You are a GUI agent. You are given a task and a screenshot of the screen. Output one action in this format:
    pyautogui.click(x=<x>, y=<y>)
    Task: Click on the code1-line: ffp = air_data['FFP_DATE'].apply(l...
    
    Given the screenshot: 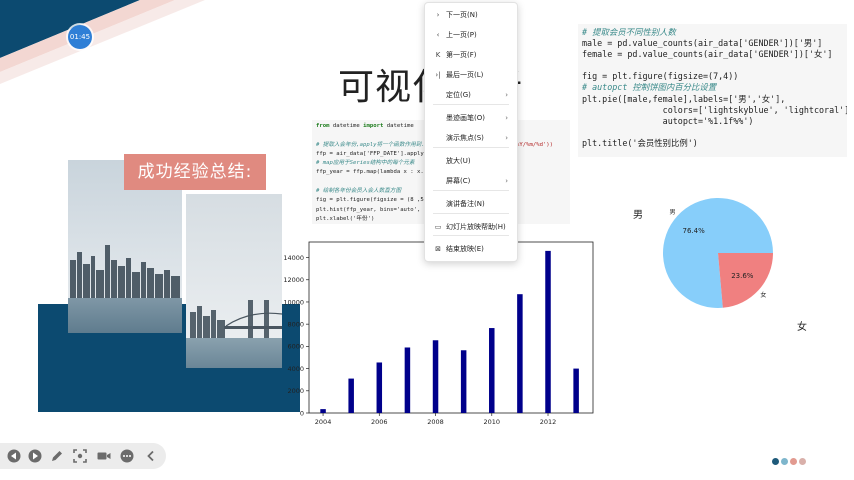 What is the action you would take?
    pyautogui.click(x=378, y=153)
    